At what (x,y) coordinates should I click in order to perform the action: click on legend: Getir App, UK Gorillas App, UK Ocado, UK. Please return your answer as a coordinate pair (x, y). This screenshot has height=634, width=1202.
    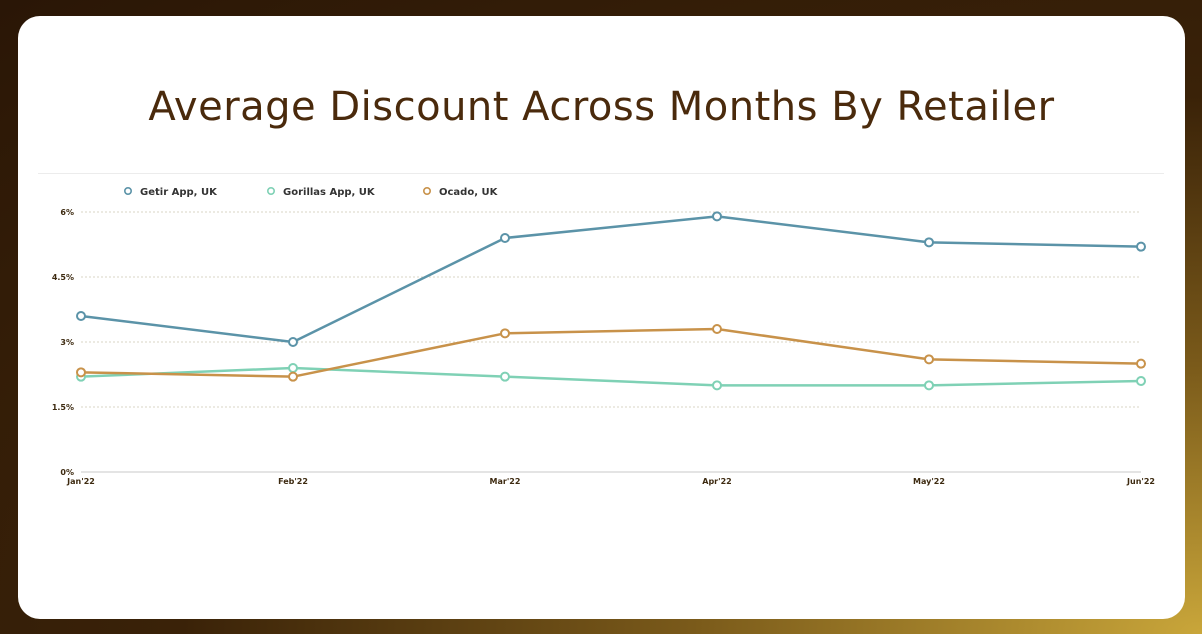
    Looking at the image, I should click on (311, 192).